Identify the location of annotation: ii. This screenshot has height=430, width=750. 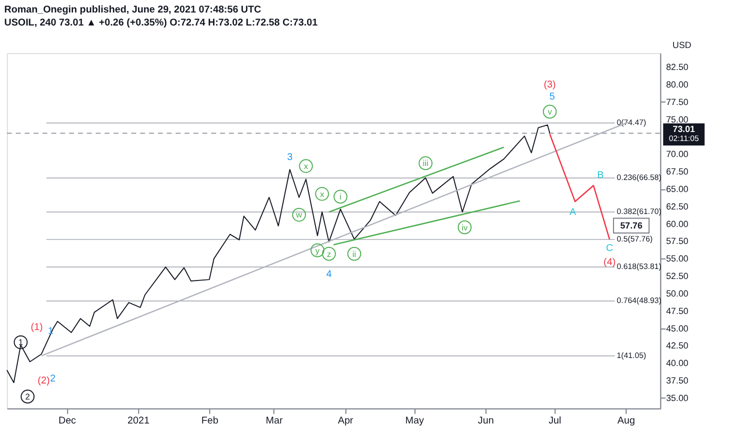
(354, 253).